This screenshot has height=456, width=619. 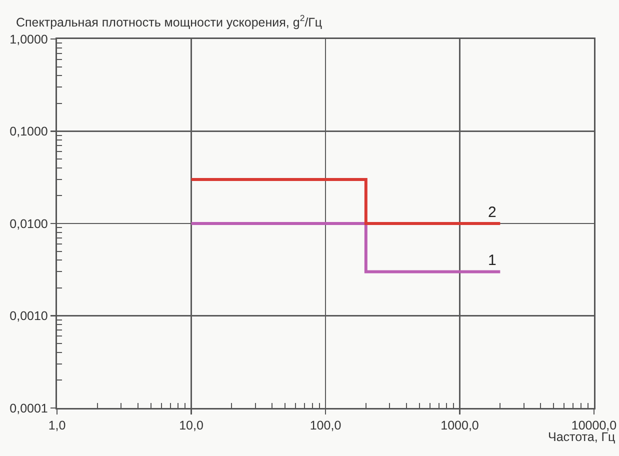 I want to click on x-tick-label: 10,0, so click(x=191, y=425).